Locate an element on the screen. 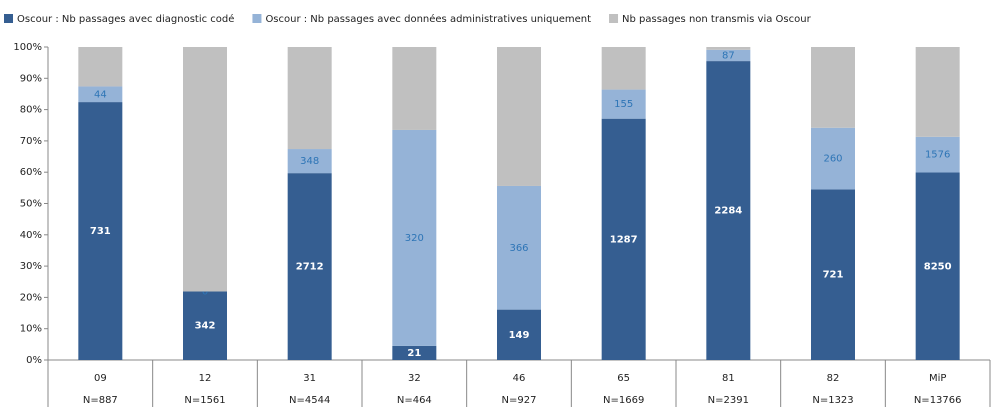 The image size is (994, 407). n-label: N=13766 is located at coordinates (938, 400).